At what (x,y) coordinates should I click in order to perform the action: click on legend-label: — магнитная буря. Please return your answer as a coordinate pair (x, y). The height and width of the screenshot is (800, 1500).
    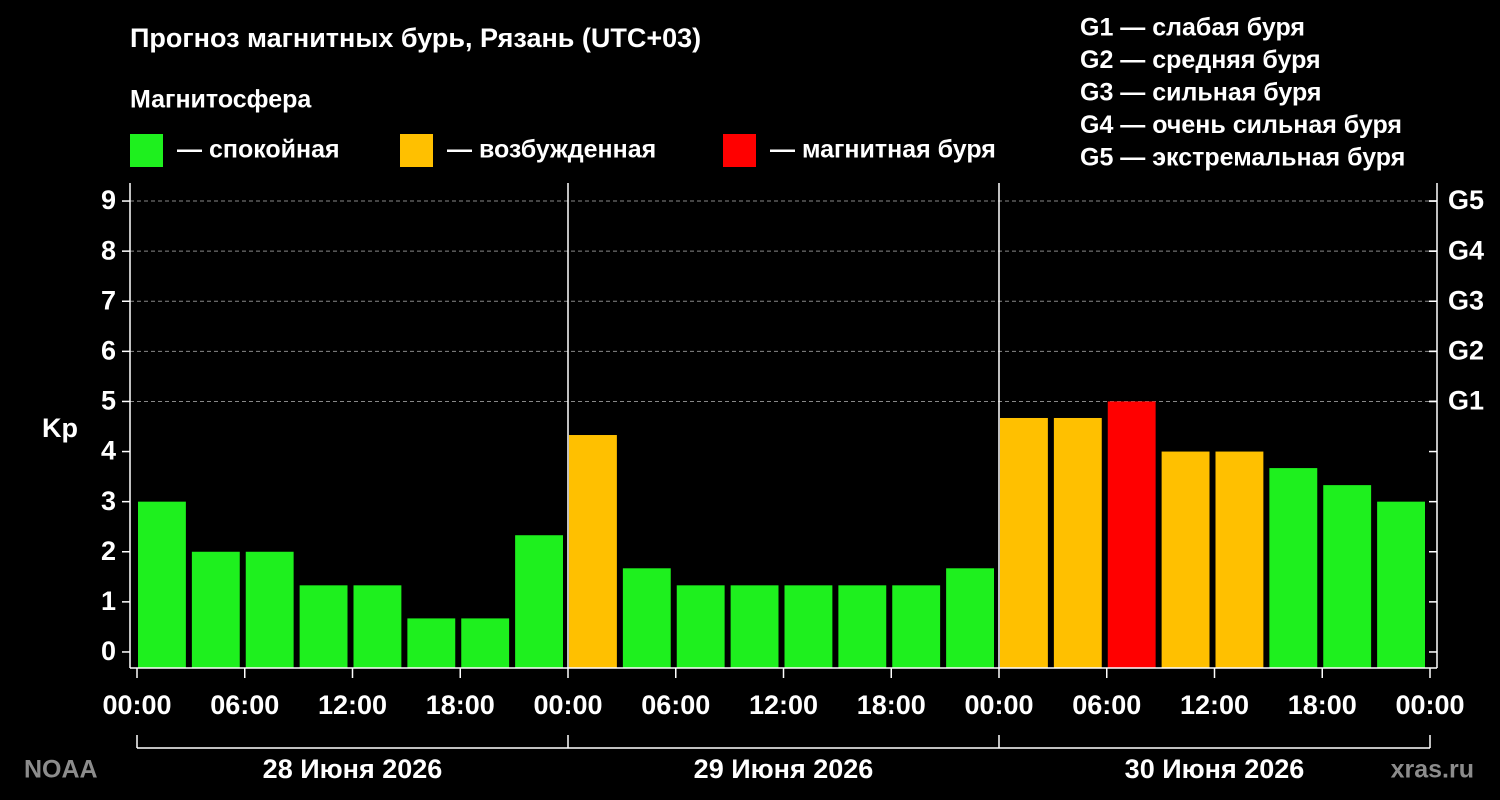
    Looking at the image, I should click on (883, 150).